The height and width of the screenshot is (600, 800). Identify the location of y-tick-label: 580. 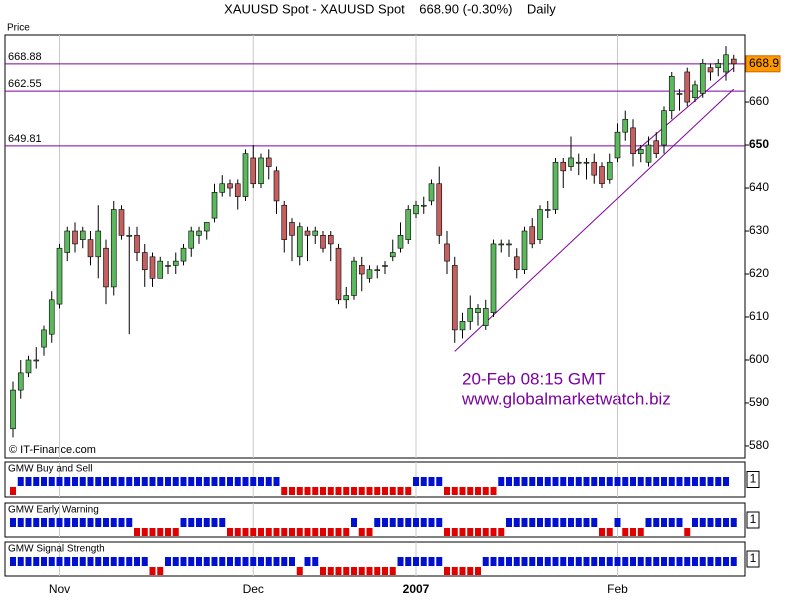
(759, 445).